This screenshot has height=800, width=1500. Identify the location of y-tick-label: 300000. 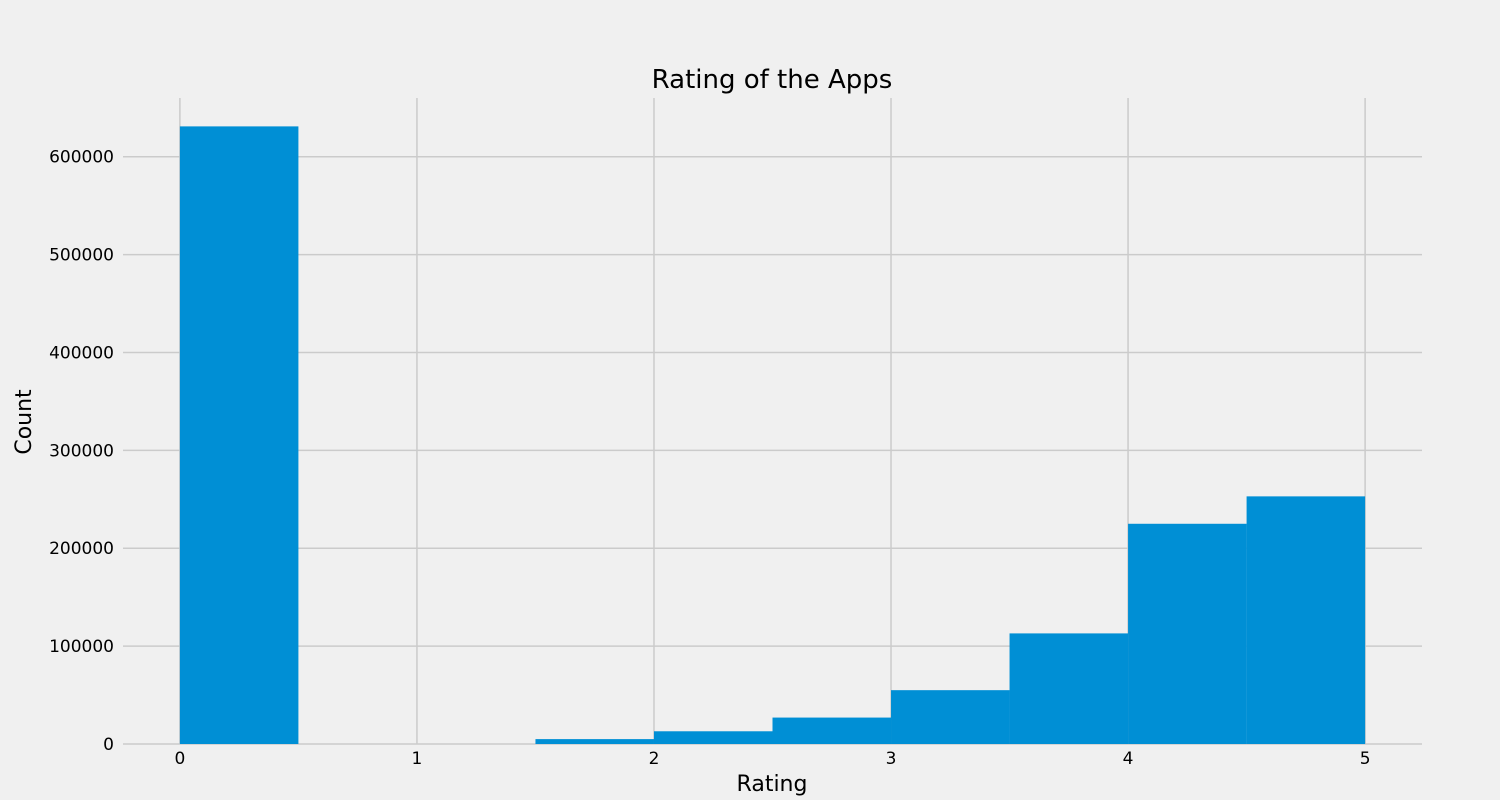
(81, 451).